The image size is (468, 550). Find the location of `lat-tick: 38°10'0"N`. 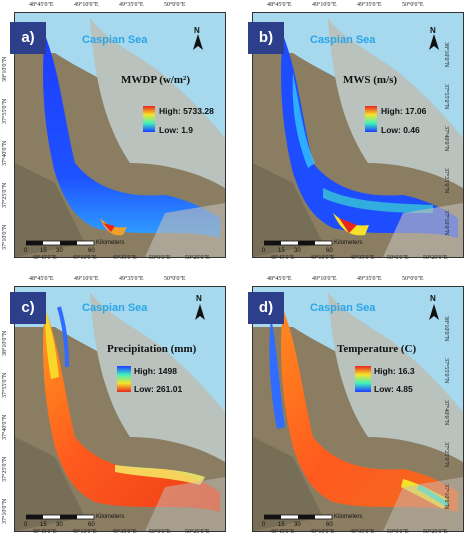

lat-tick: 38°10'0"N is located at coordinates (5, 69).